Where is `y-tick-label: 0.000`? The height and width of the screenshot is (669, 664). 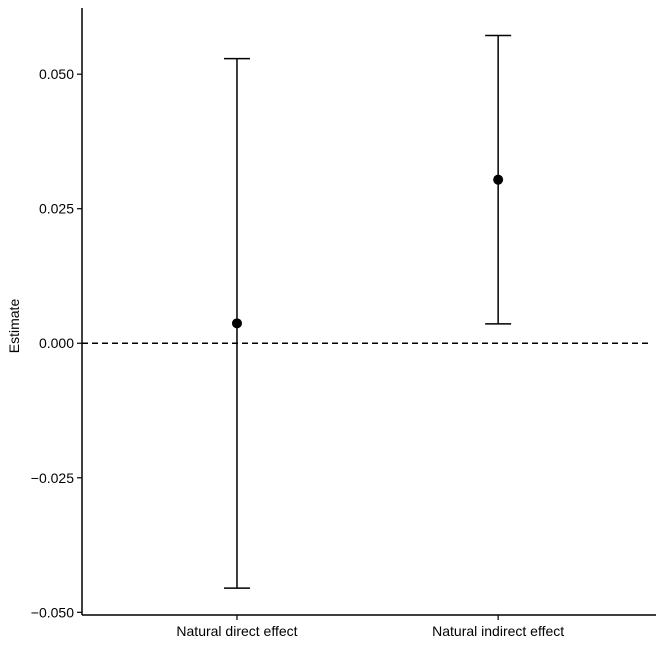 y-tick-label: 0.000 is located at coordinates (56, 343).